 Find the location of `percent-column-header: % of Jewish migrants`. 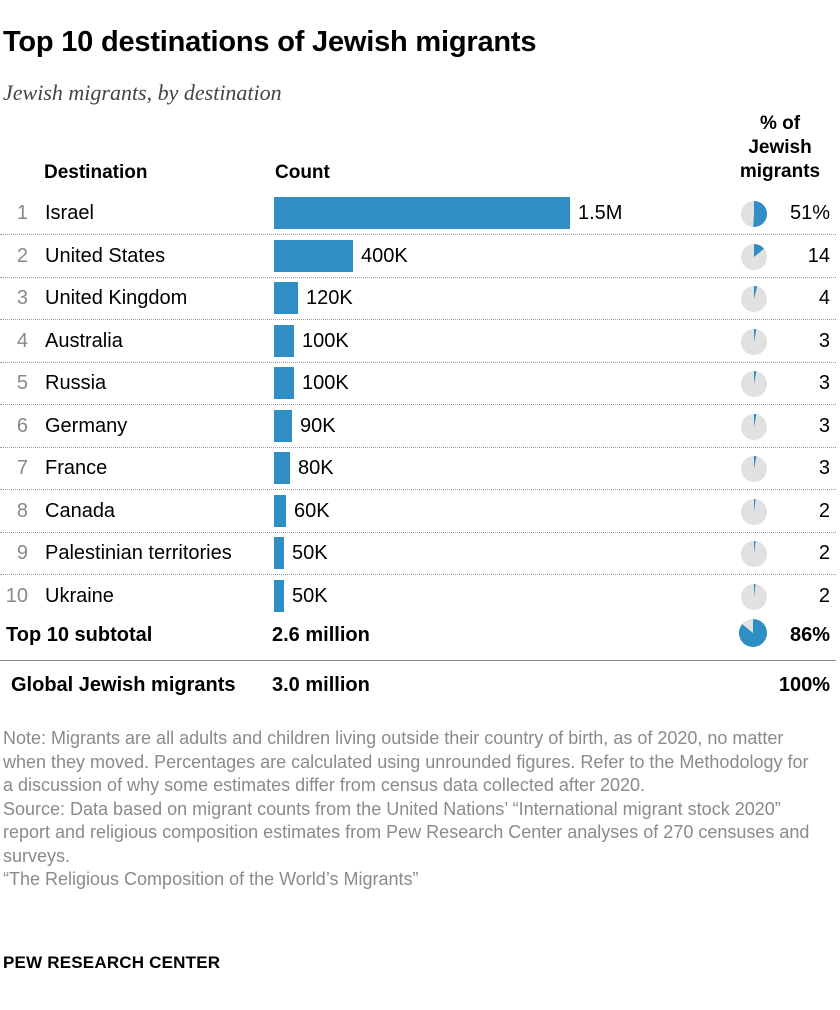

percent-column-header: % of Jewish migrants is located at coordinates (780, 148).